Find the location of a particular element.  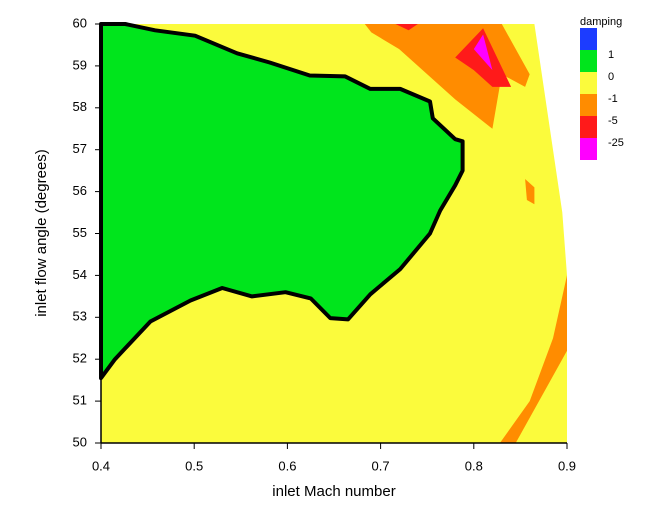

x-tick-label: 0.4 is located at coordinates (101, 465).